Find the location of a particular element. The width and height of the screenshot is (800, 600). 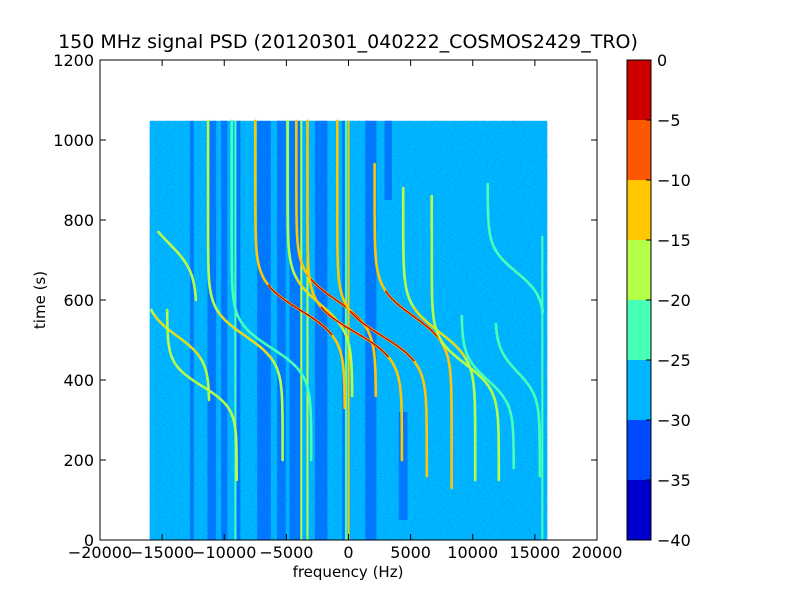

y-axis-label: time (s) is located at coordinates (40, 300).